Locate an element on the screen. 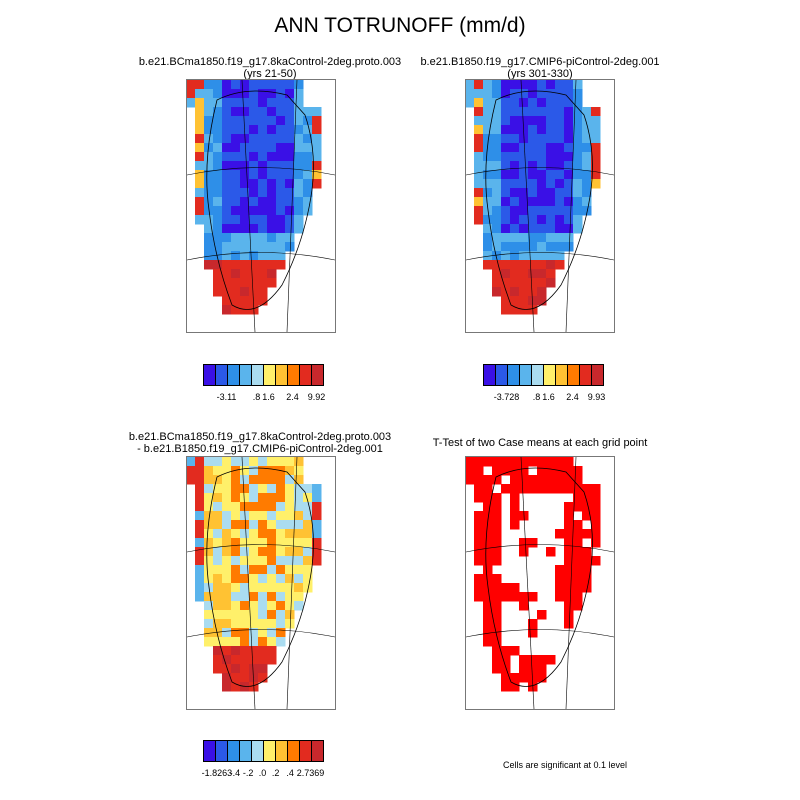  colorbar-3-labels: -1.8263 -.4 -.2 .0 .2 .4 2.7369 is located at coordinates (263, 774).